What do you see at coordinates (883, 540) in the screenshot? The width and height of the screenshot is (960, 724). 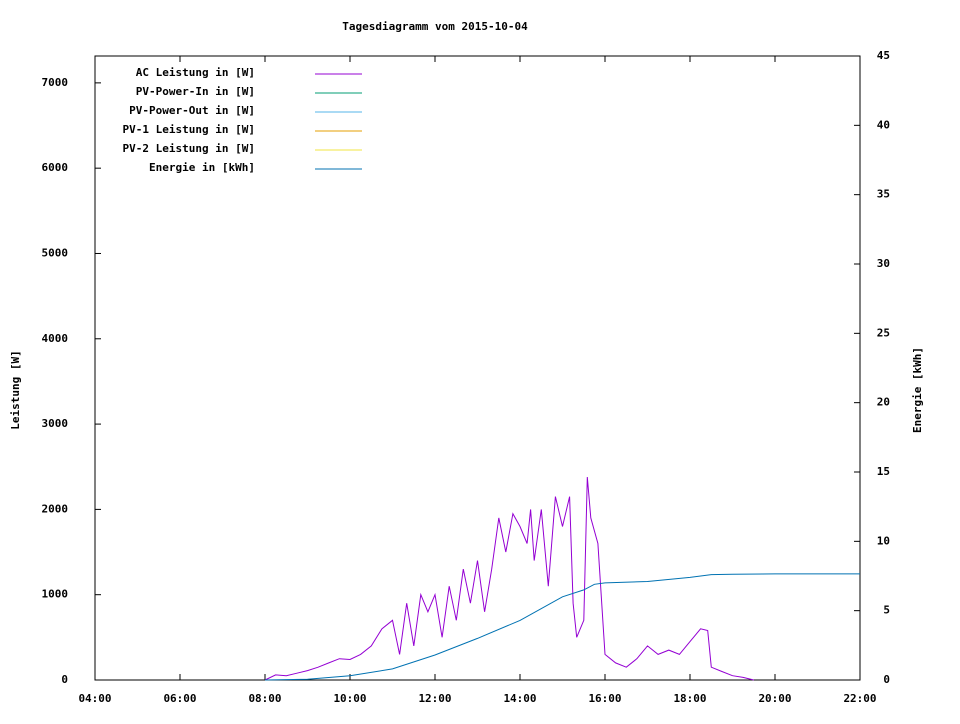 I see `y2-tick-label: 10` at bounding box center [883, 540].